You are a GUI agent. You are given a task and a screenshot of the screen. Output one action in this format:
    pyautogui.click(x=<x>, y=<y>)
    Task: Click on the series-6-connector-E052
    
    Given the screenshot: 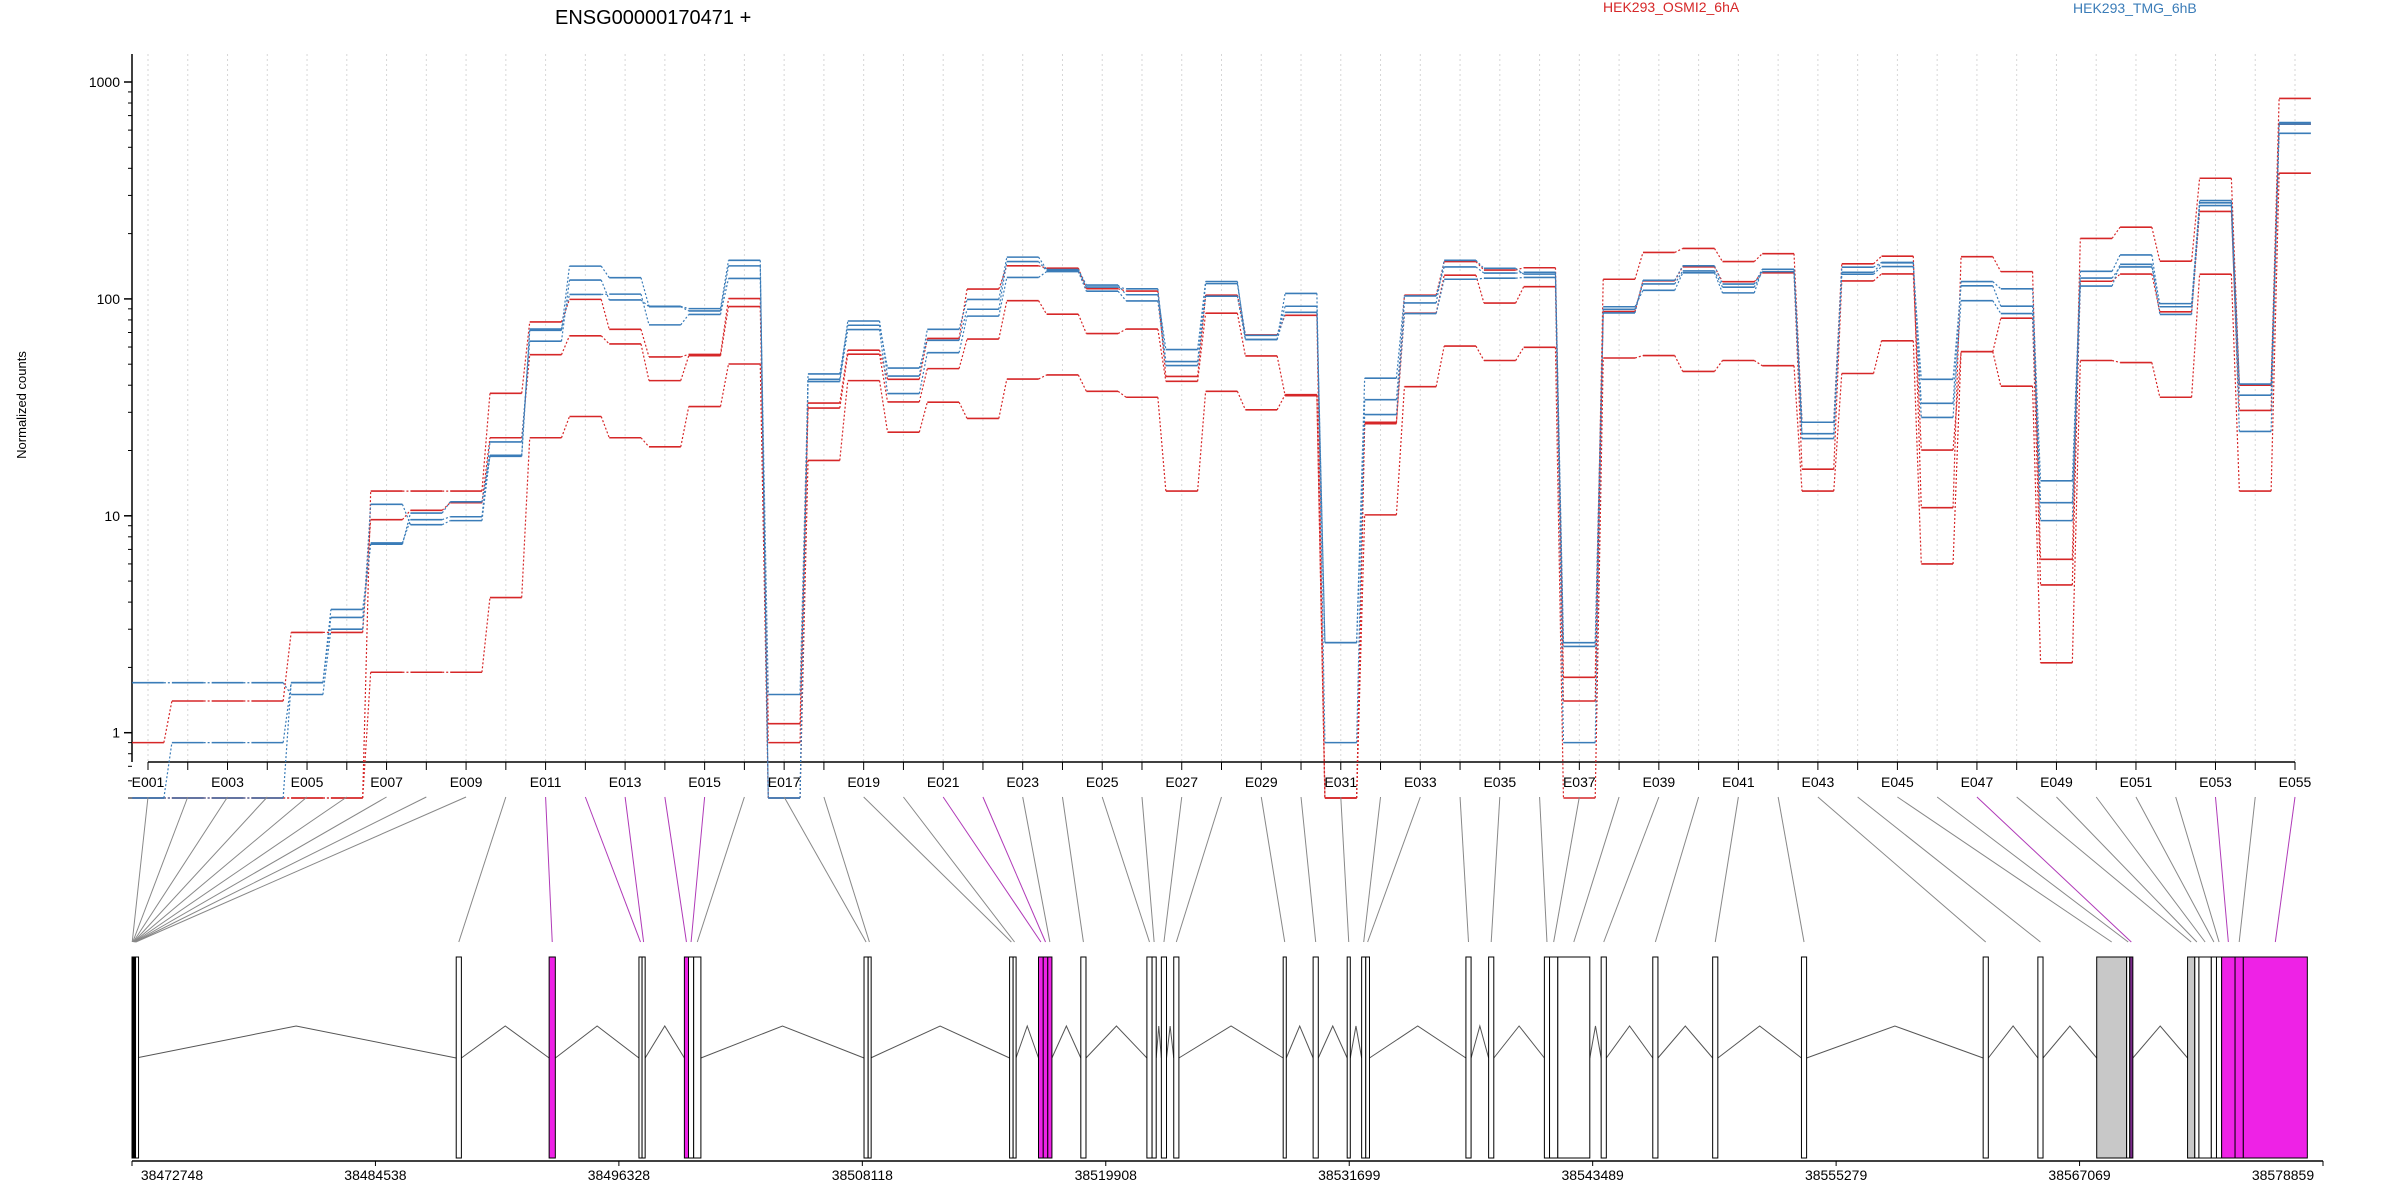 What is the action you would take?
    pyautogui.click(x=2156, y=289)
    